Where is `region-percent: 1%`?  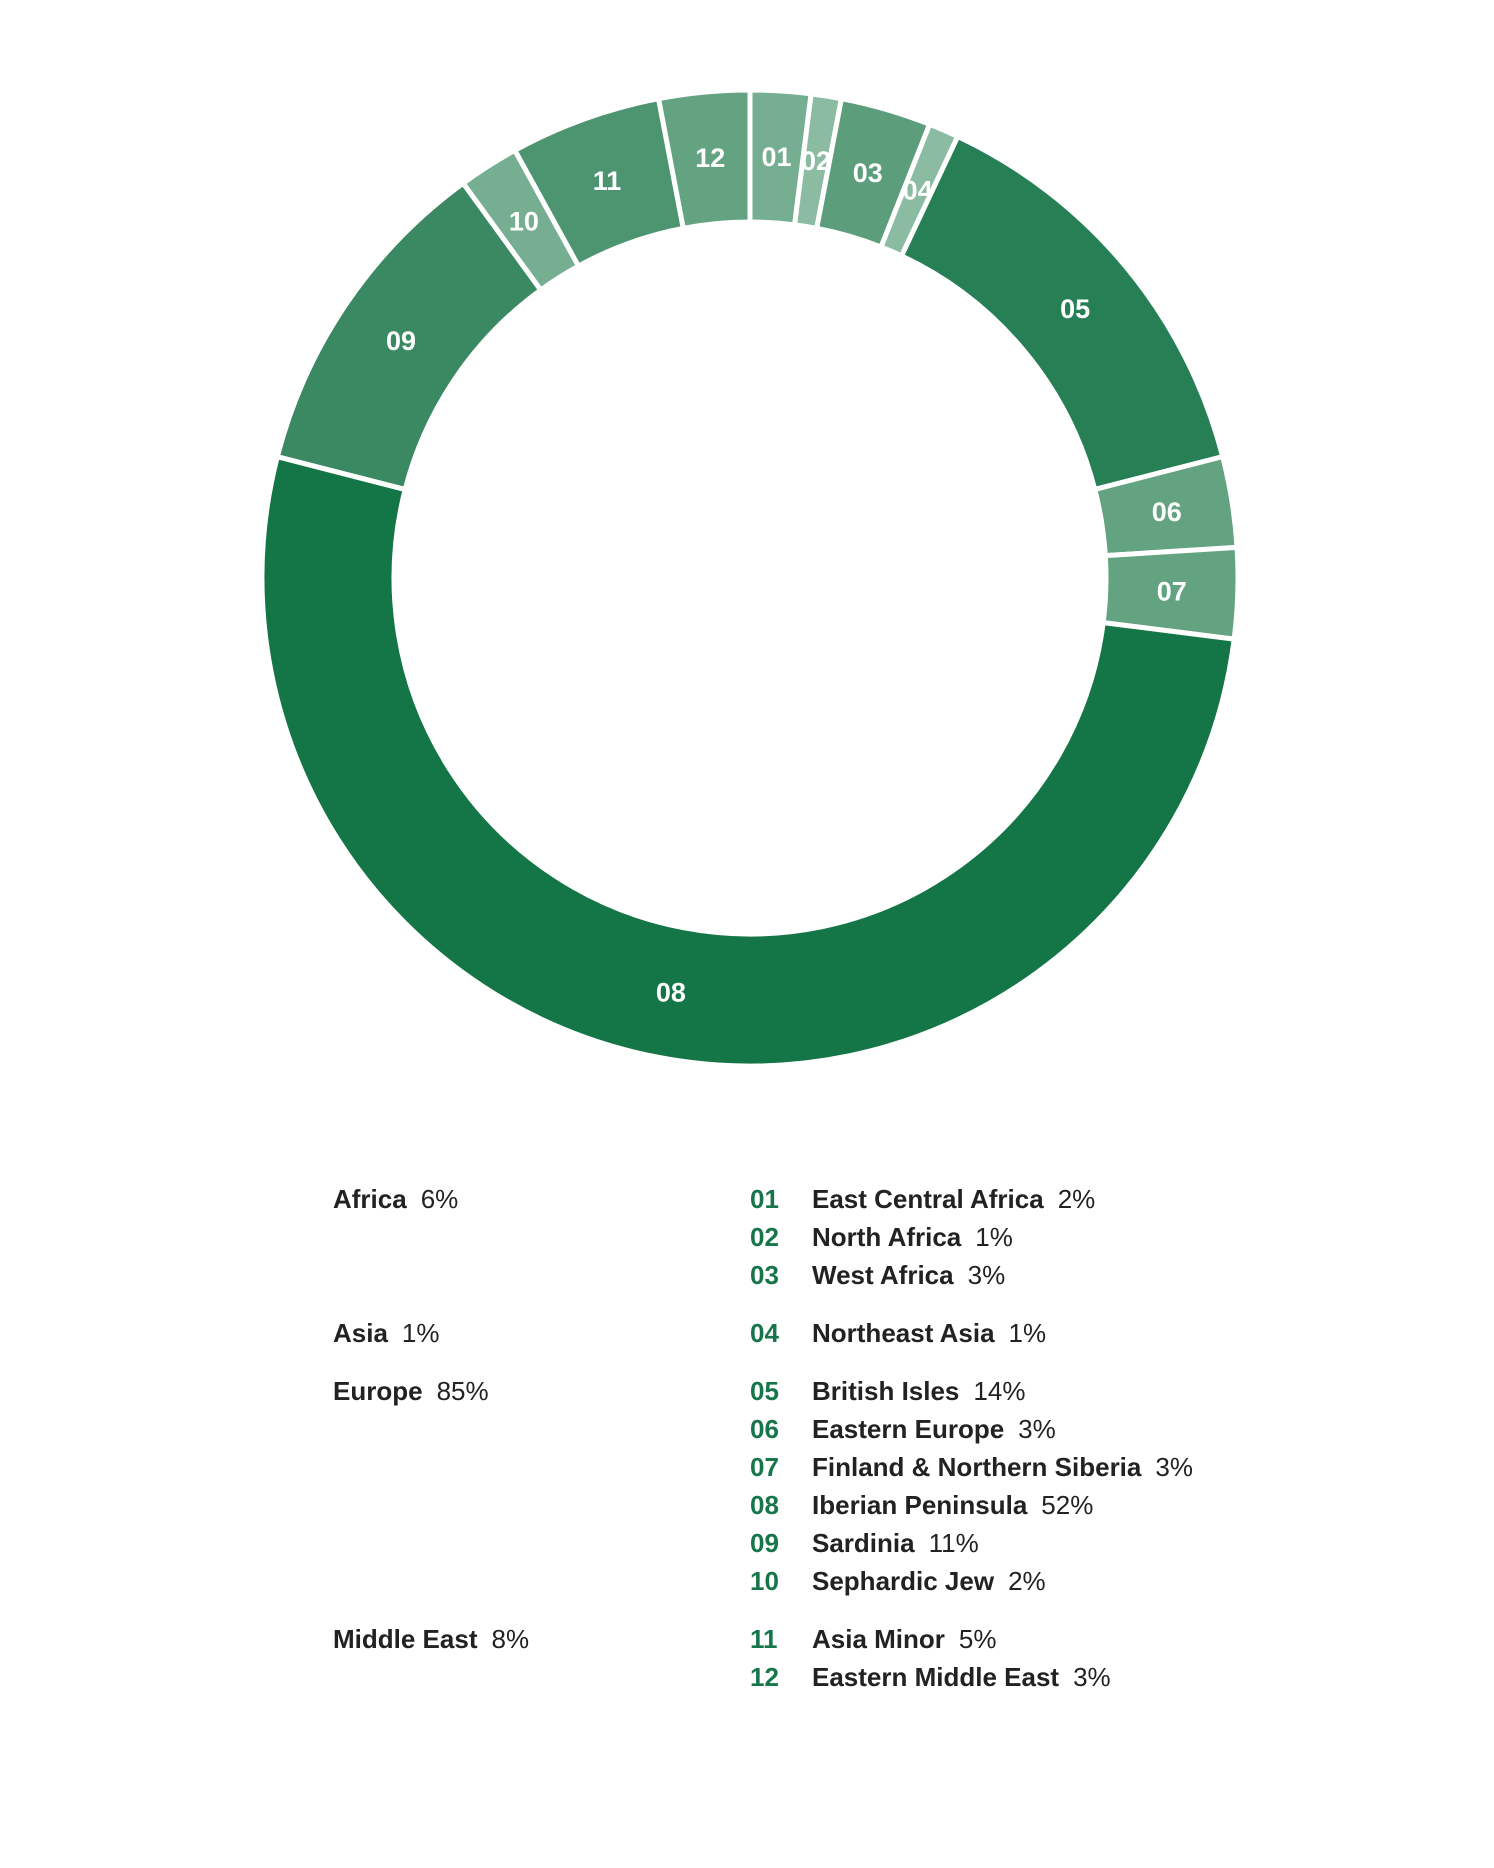
region-percent: 1% is located at coordinates (420, 1333).